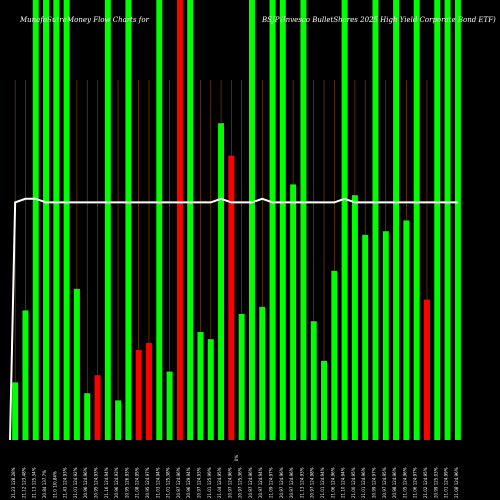 The image size is (500, 500). Describe the element at coordinates (343, 482) in the screenshot. I see `x-tick-label: 21.10 124.94%` at that location.